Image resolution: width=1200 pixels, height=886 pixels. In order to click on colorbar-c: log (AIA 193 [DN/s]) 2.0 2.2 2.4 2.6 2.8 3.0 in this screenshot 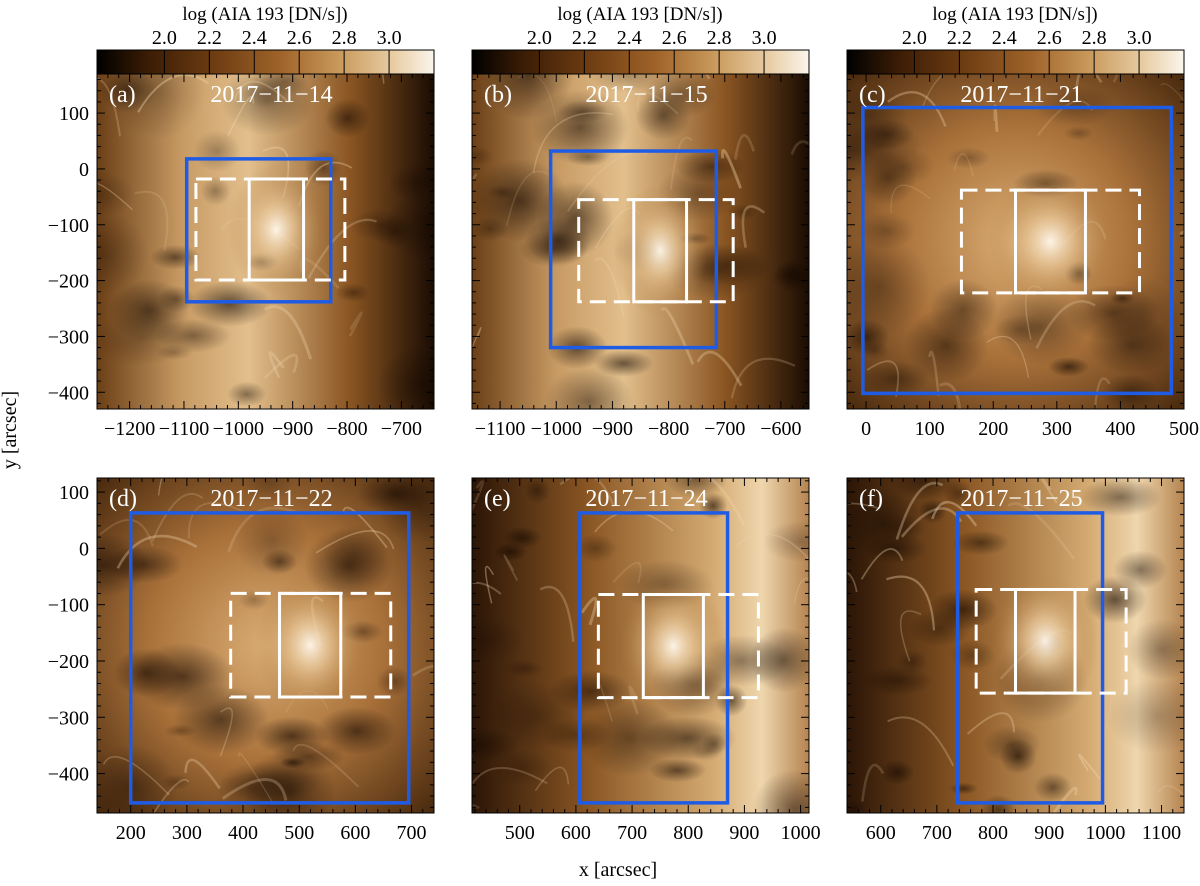, I will do `click(1015, 39)`.